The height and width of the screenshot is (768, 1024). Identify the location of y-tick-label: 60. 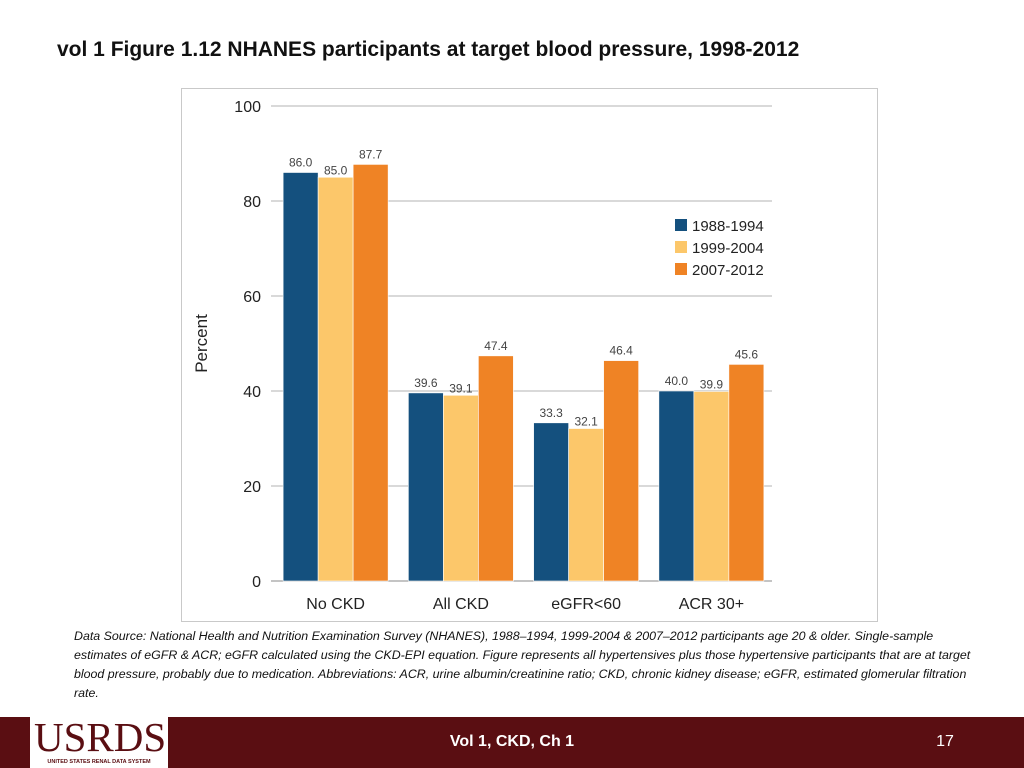
(252, 297).